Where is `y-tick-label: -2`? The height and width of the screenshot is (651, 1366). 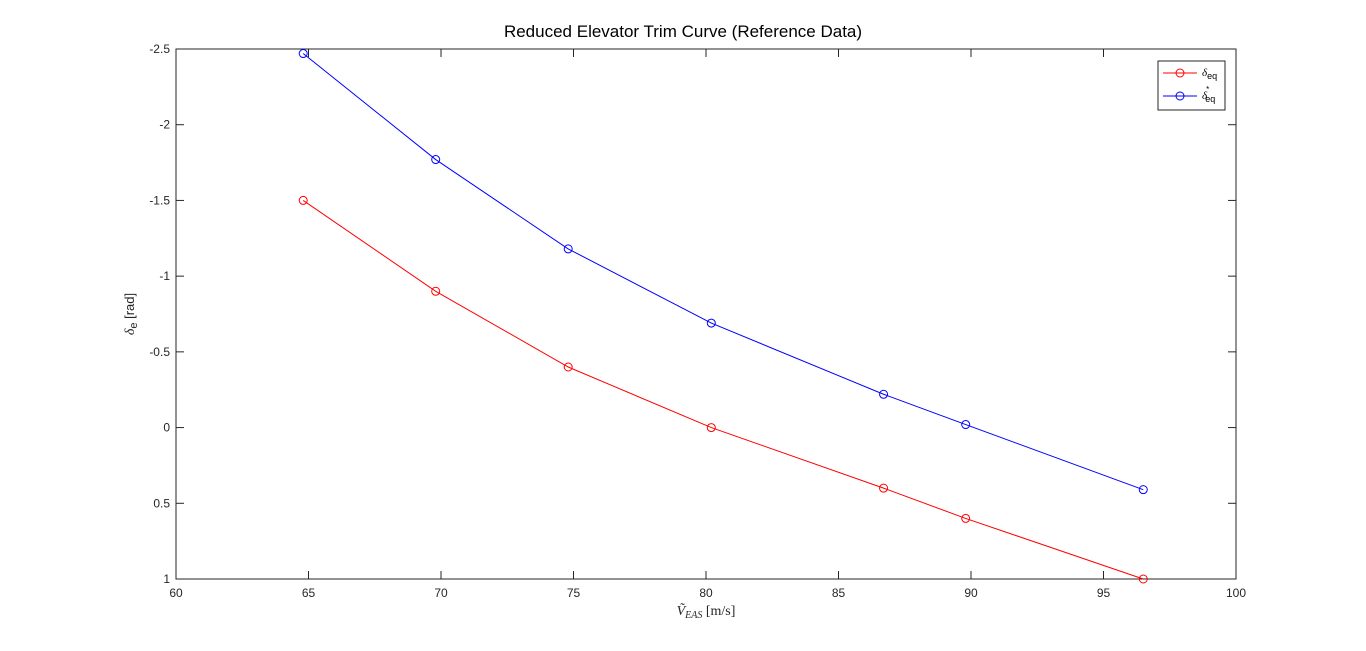
y-tick-label: -2 is located at coordinates (164, 125).